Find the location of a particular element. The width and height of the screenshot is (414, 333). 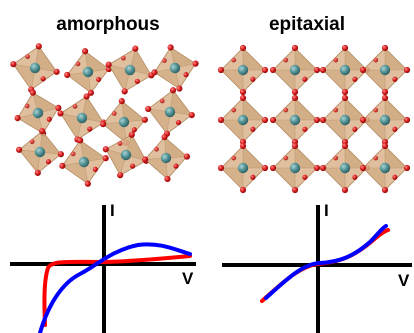

amorphous-red-curve is located at coordinates (117, 290).